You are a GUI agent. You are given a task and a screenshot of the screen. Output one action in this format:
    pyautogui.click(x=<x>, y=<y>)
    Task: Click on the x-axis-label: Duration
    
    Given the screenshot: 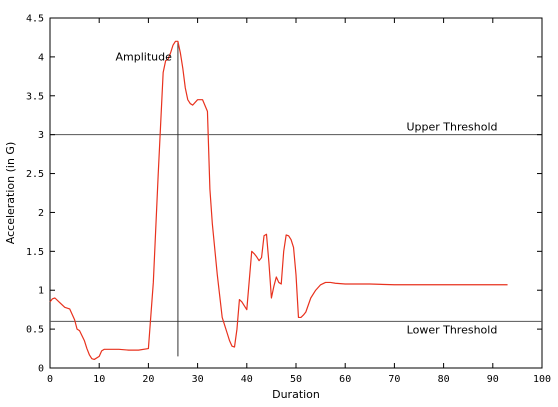 What is the action you would take?
    pyautogui.click(x=296, y=394)
    